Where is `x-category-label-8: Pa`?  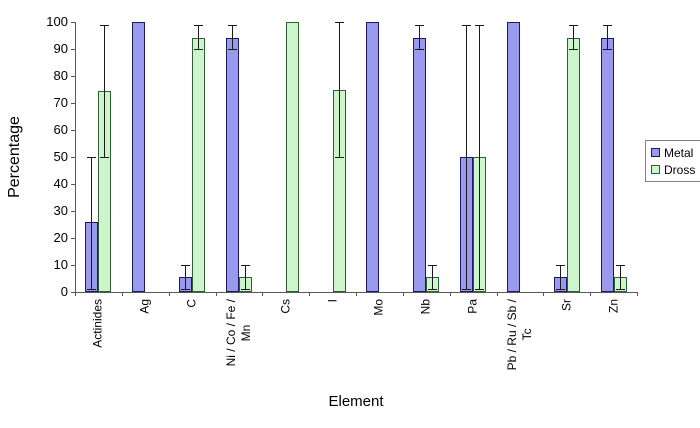 x-category-label-8: Pa is located at coordinates (472, 306).